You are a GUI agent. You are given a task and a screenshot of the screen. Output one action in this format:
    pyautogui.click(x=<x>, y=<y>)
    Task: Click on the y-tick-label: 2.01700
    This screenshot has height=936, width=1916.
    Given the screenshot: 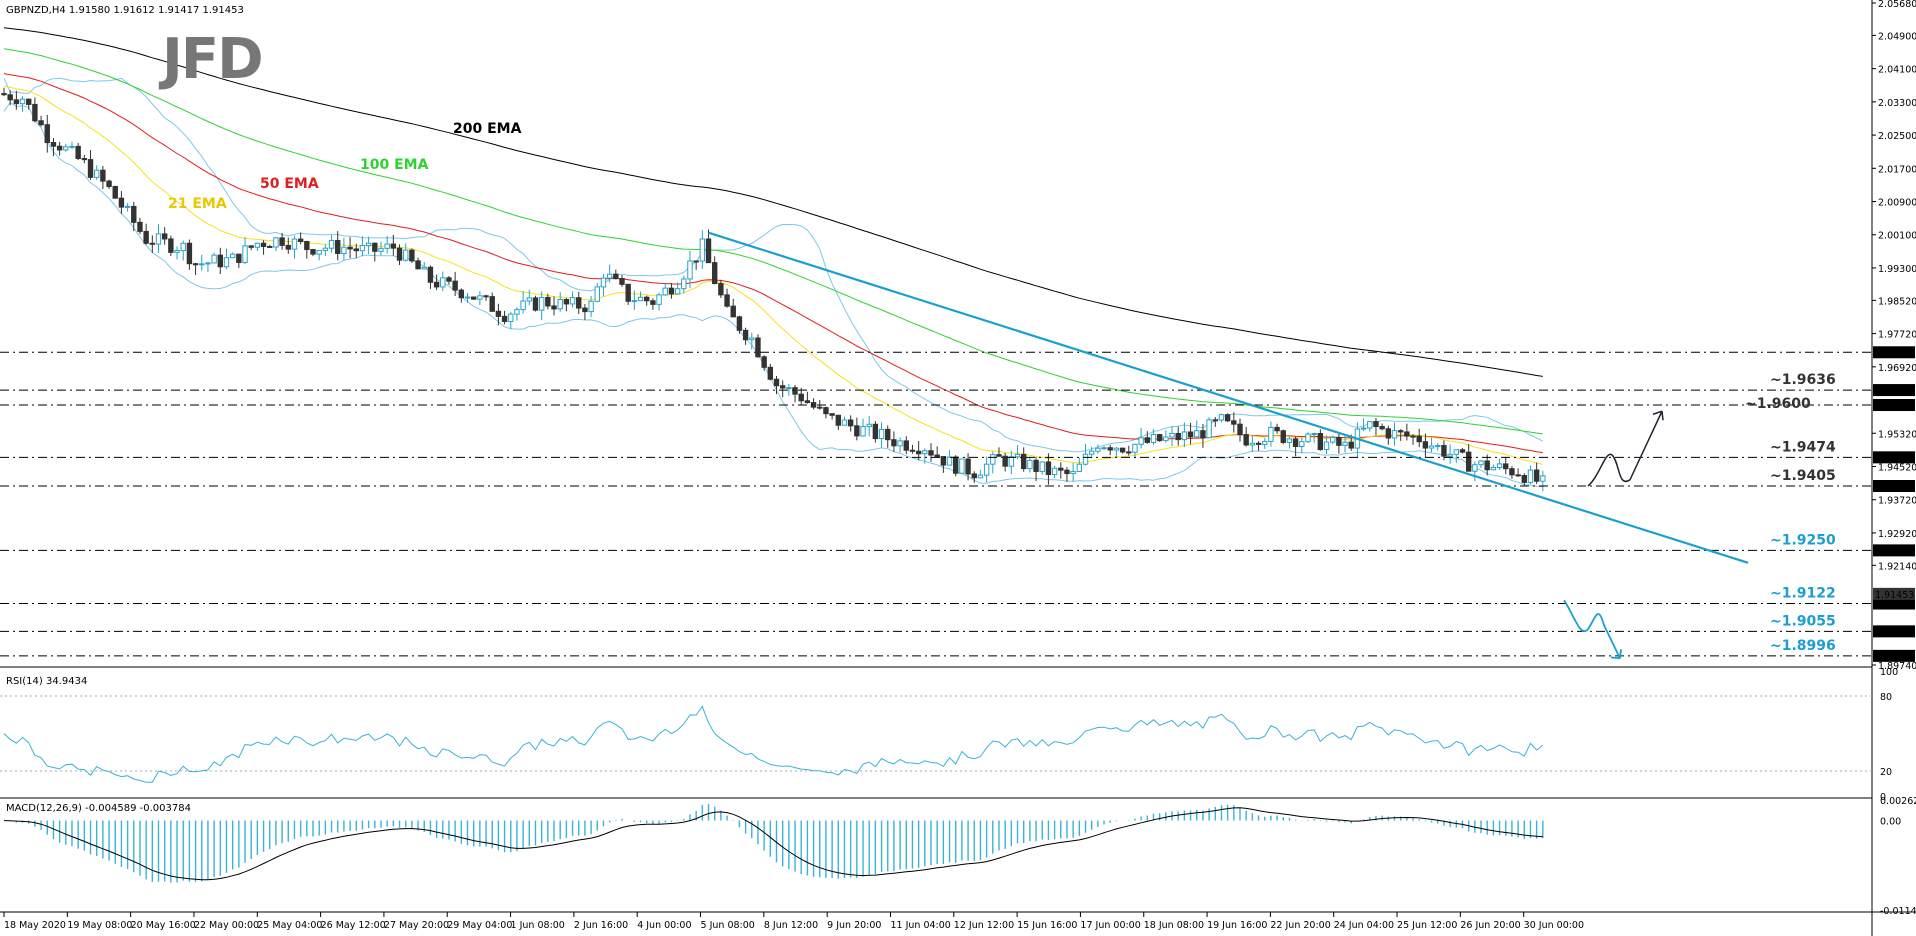 What is the action you would take?
    pyautogui.click(x=1897, y=169)
    